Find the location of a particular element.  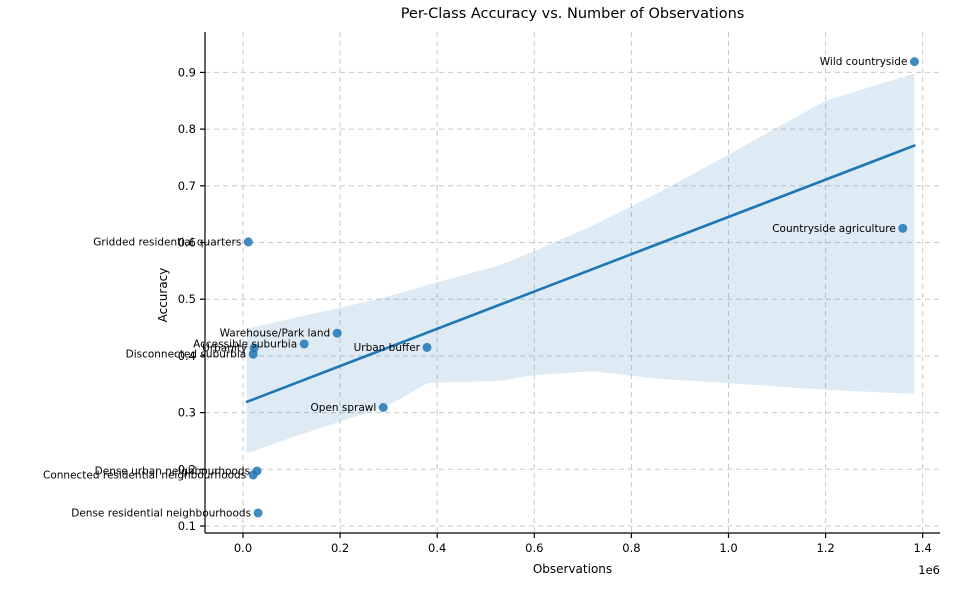

point-label: Accessible suburbia is located at coordinates (245, 344).